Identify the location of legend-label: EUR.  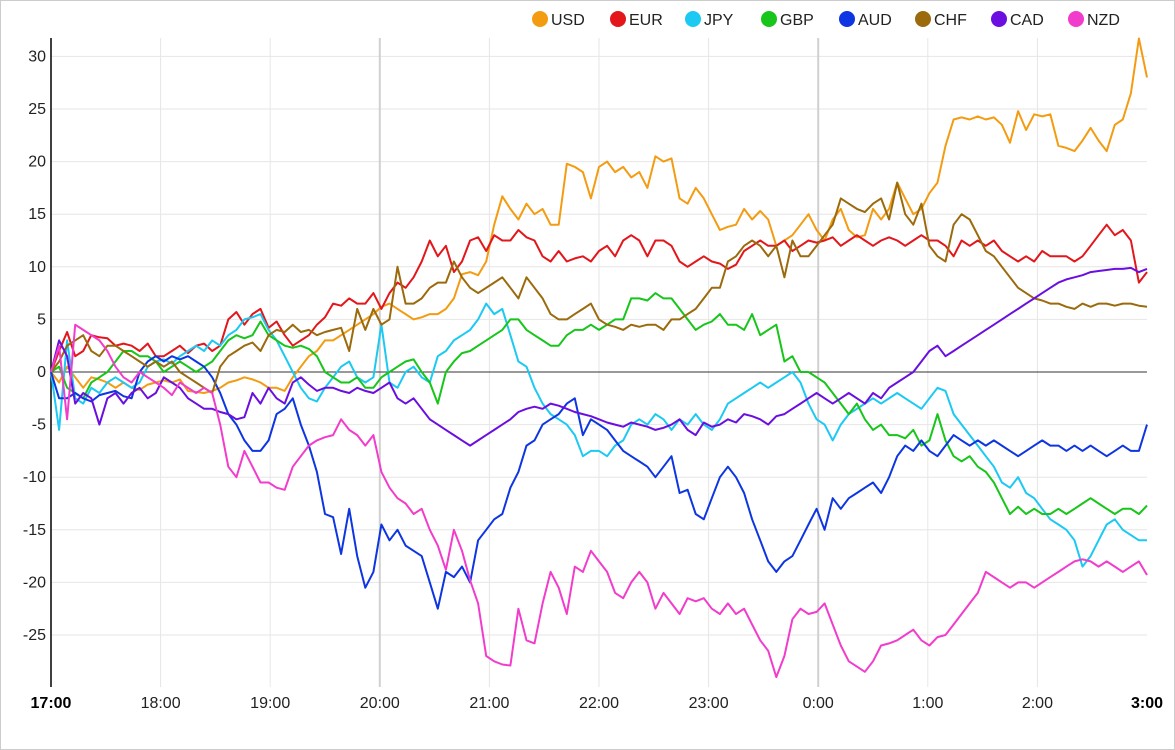
(646, 20).